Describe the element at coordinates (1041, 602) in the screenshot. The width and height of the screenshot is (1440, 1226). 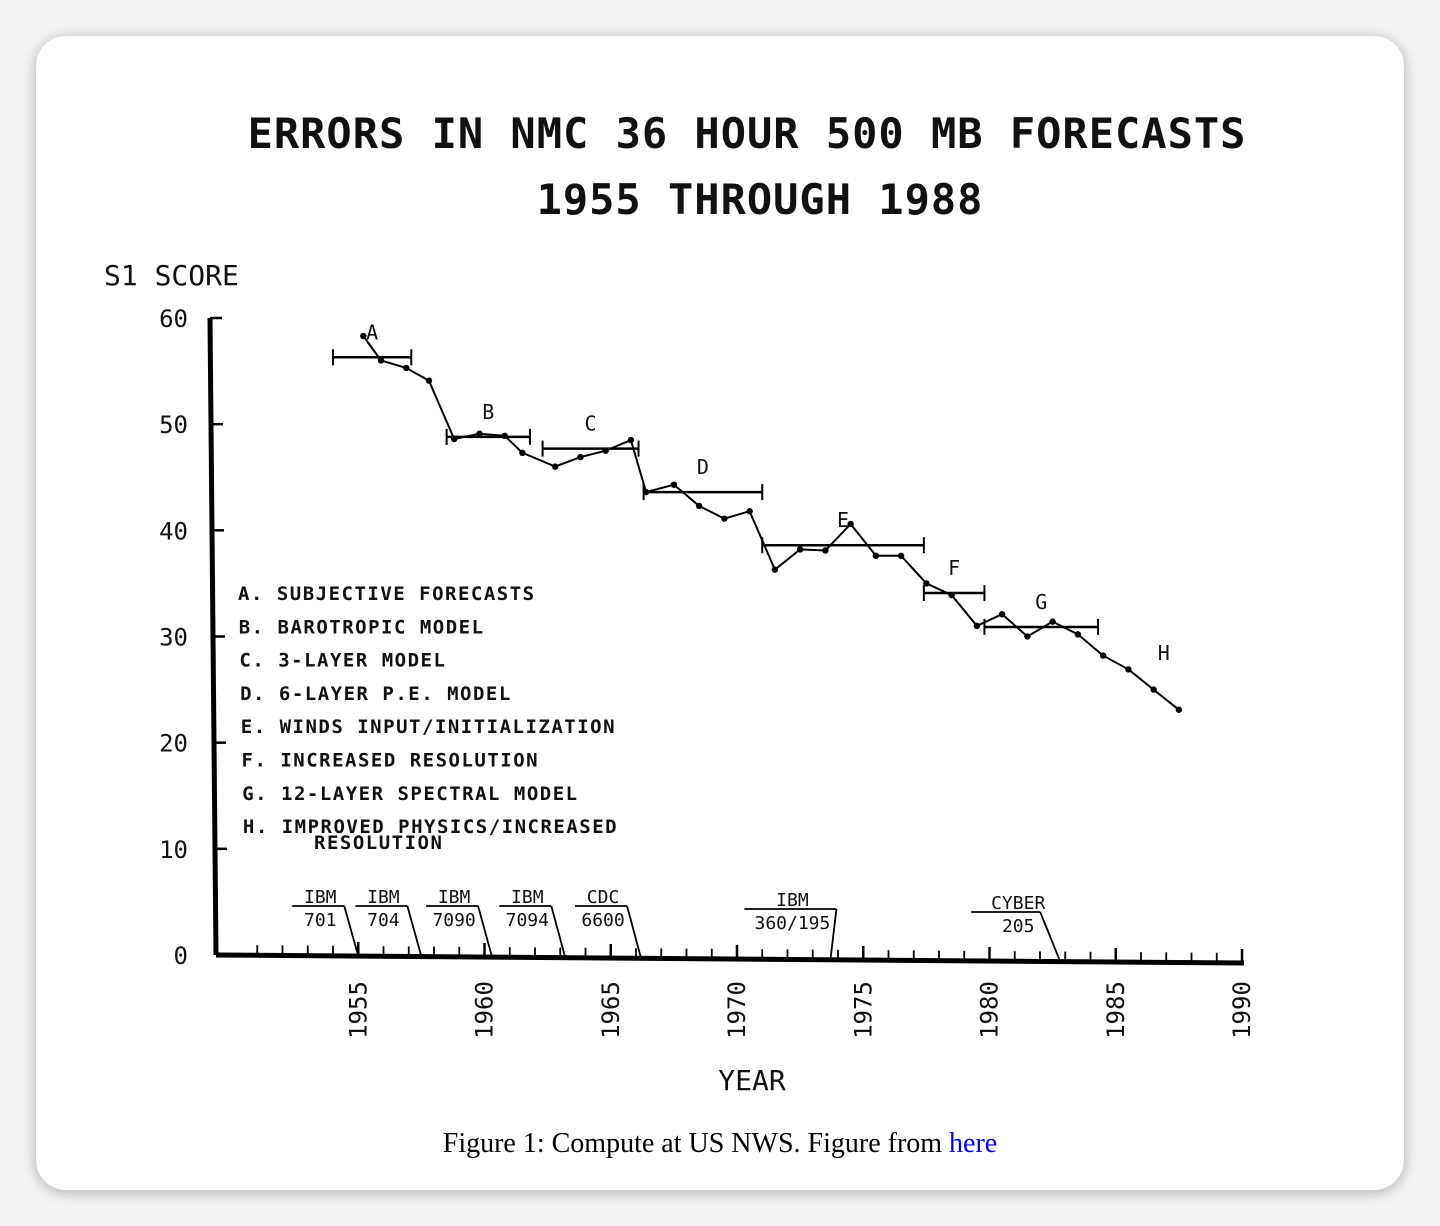
I see `period-label: G` at that location.